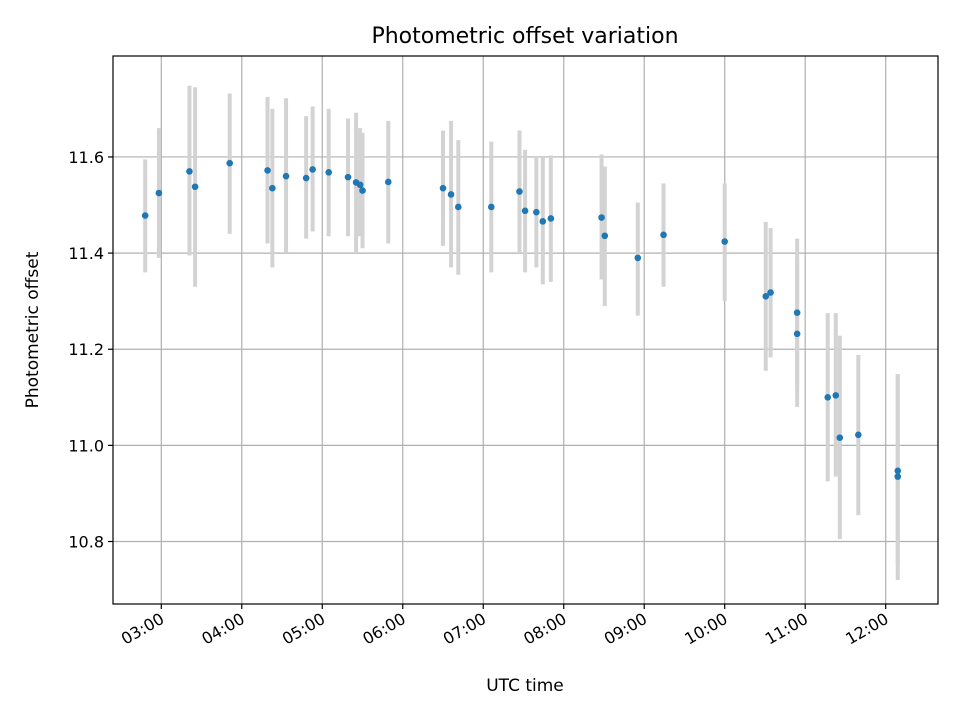 The image size is (960, 720). Describe the element at coordinates (86, 253) in the screenshot. I see `y-tick-label: 11.4` at that location.